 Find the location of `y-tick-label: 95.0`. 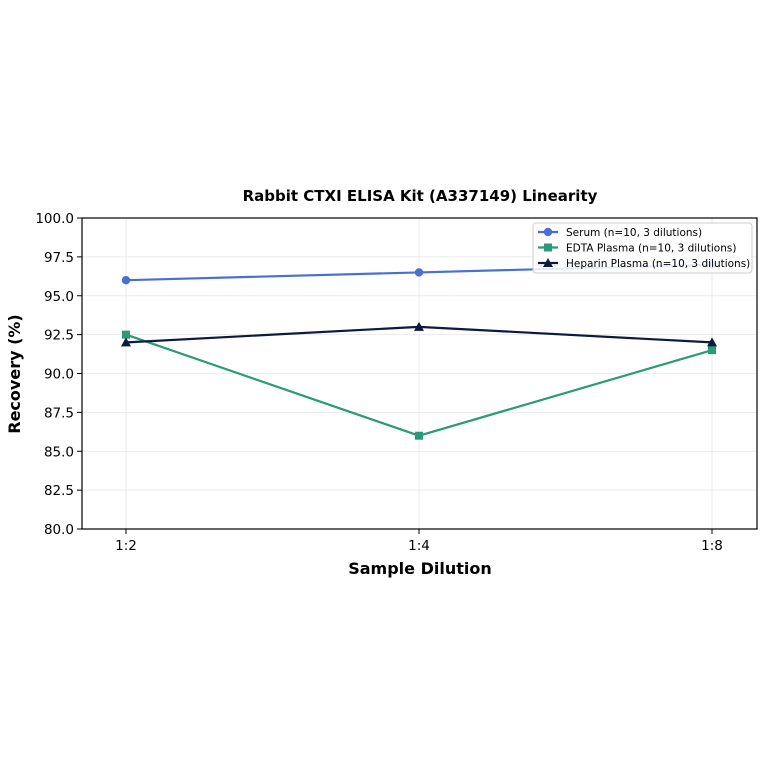

y-tick-label: 95.0 is located at coordinates (59, 297).